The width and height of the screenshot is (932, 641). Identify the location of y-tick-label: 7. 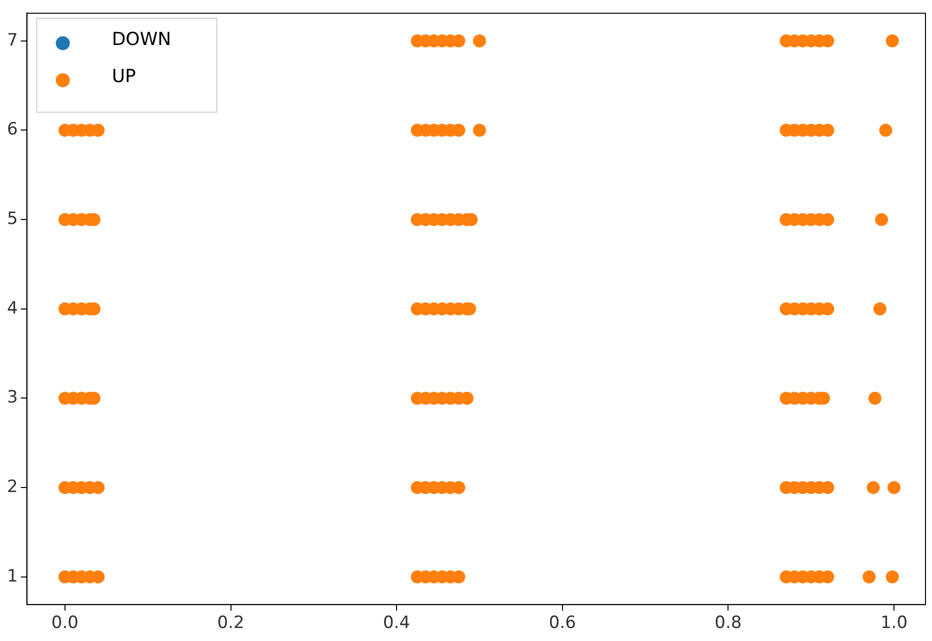
(12, 40).